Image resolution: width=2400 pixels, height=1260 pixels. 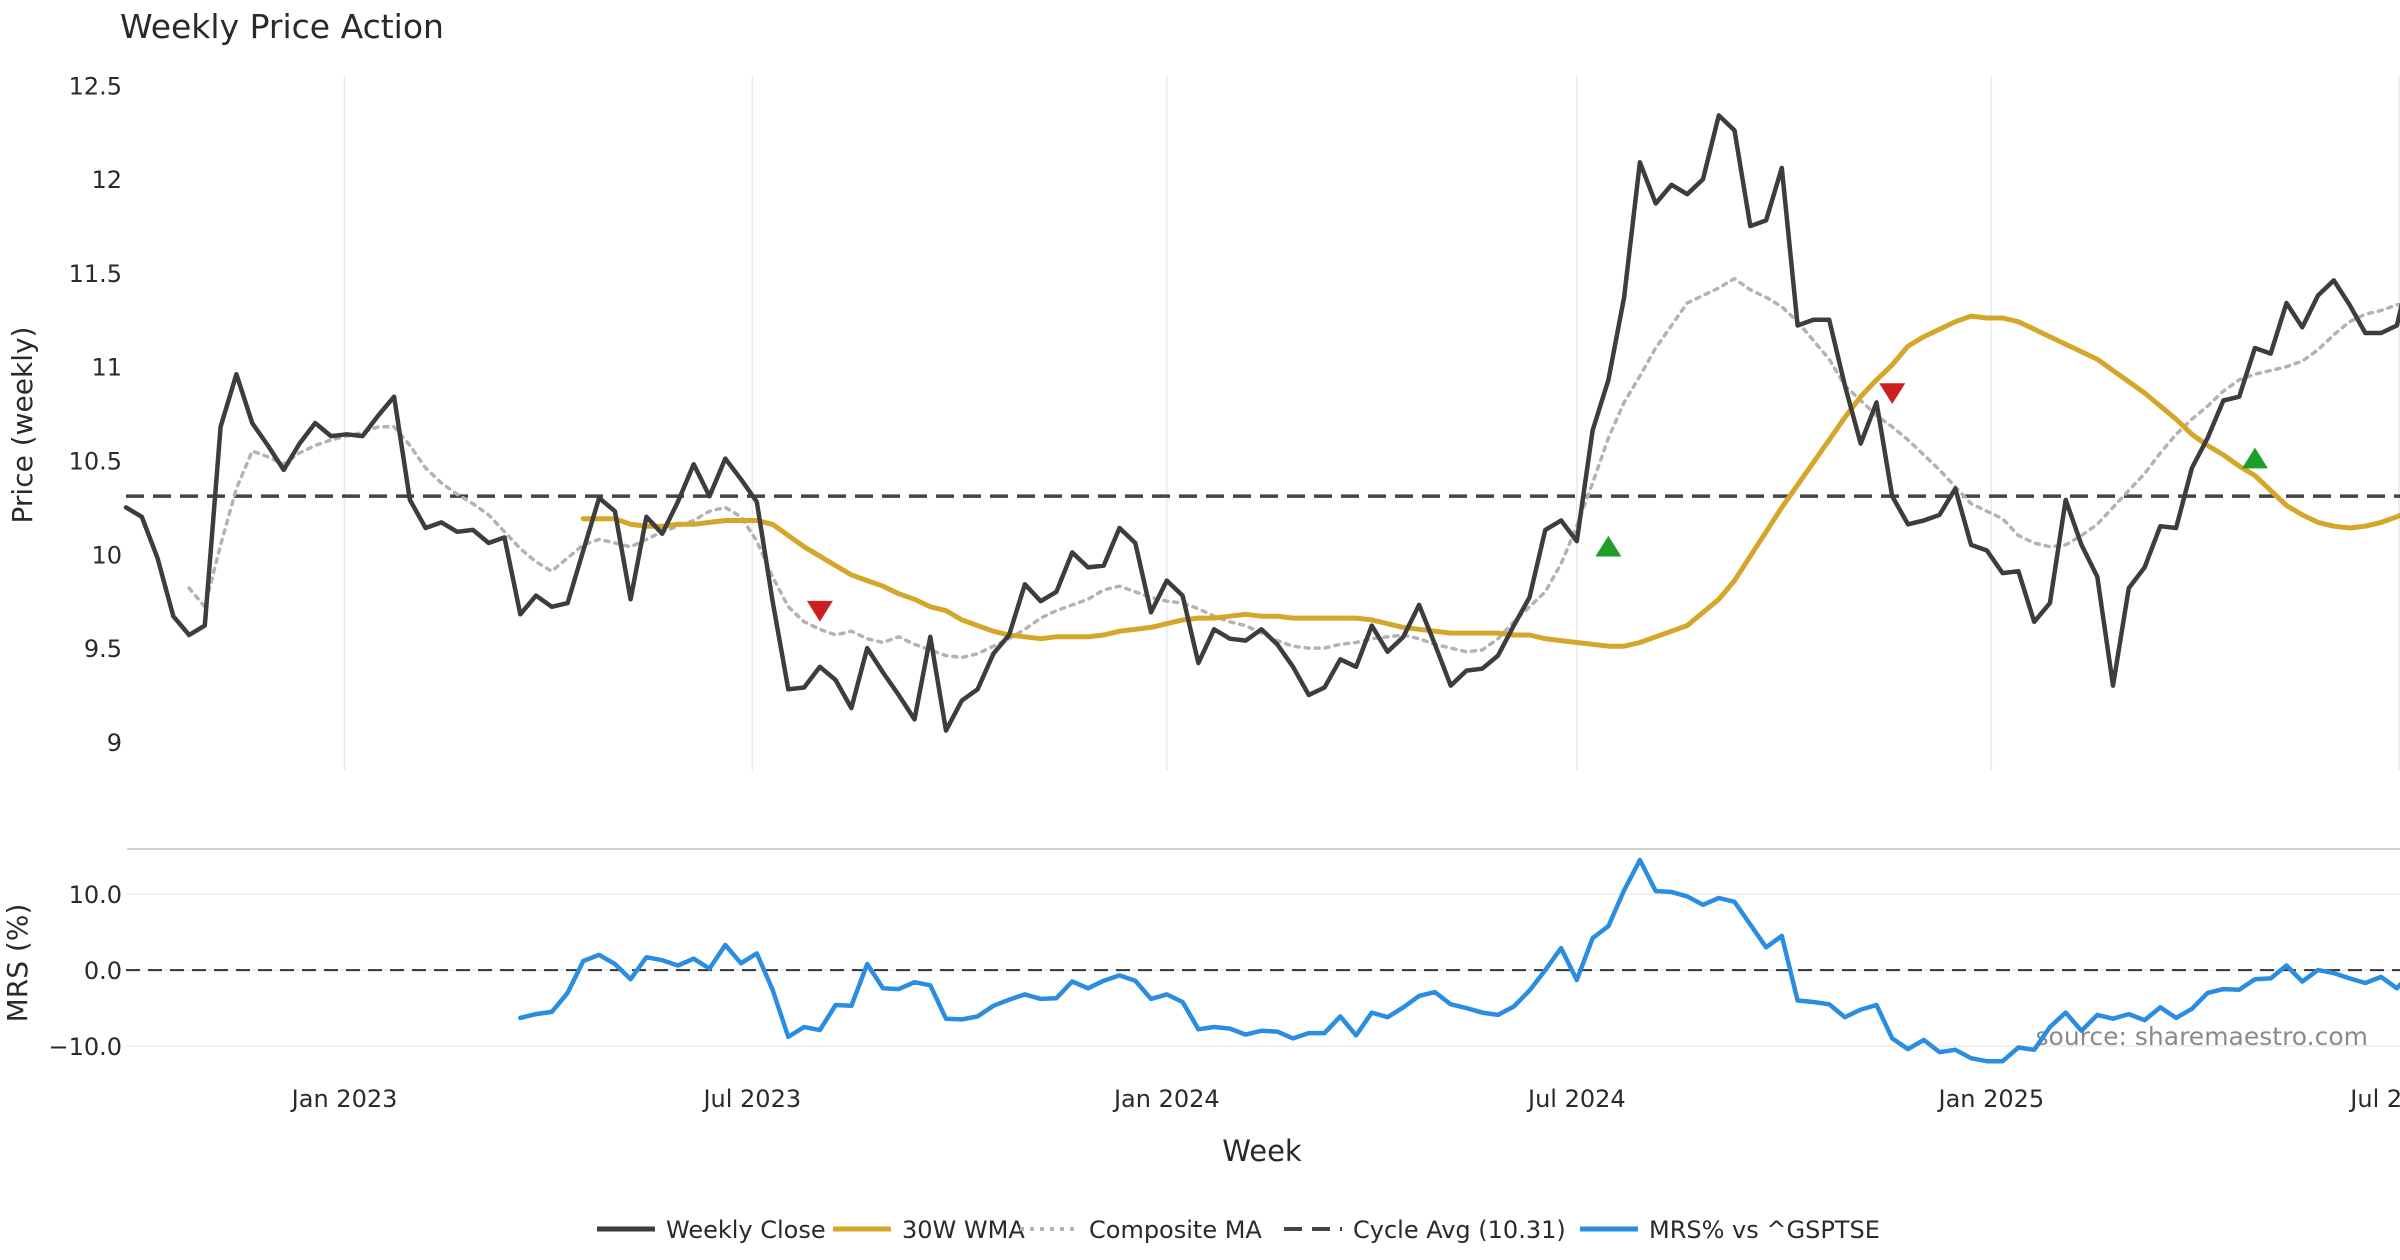 What do you see at coordinates (963, 1230) in the screenshot?
I see `legend-label: 30W WMA` at bounding box center [963, 1230].